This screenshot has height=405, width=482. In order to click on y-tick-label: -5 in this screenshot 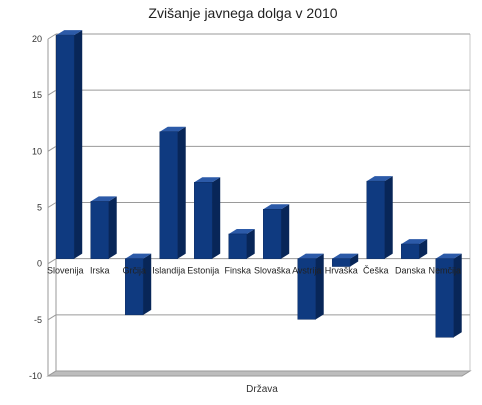, I will do `click(38, 320)`.